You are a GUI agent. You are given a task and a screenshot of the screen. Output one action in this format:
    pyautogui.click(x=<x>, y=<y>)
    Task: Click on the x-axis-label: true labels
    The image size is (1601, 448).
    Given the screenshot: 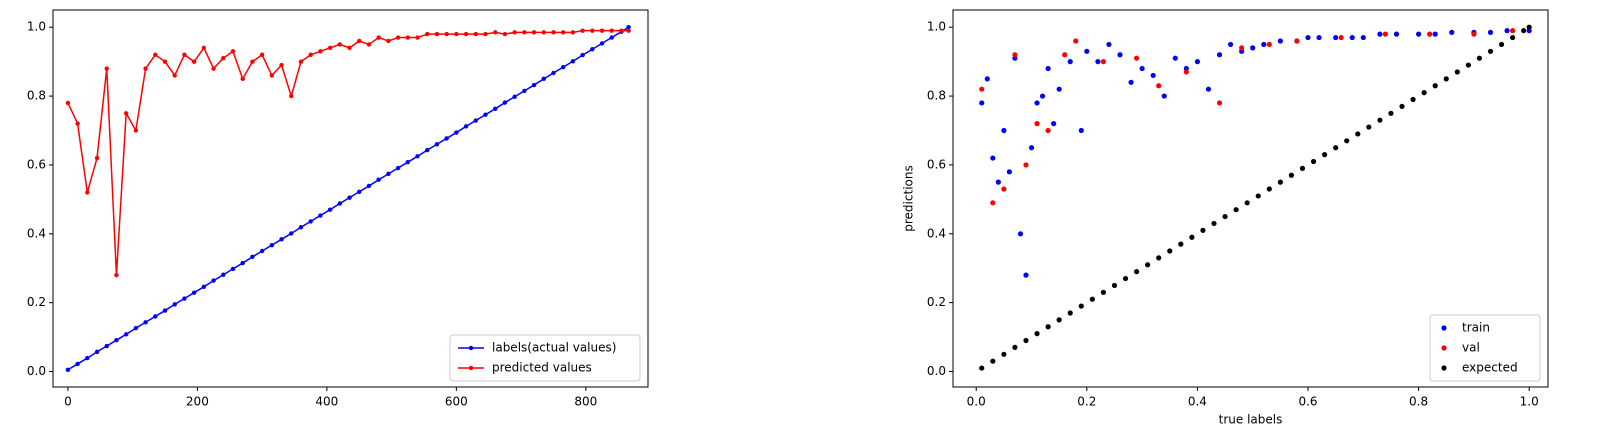 What is the action you would take?
    pyautogui.click(x=1251, y=420)
    